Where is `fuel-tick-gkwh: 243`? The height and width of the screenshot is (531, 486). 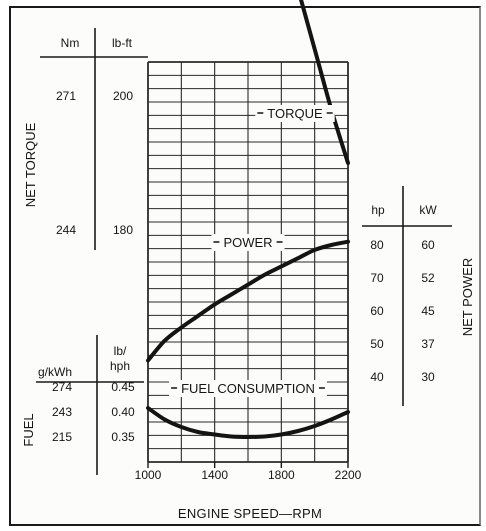
fuel-tick-gkwh: 243 is located at coordinates (62, 412).